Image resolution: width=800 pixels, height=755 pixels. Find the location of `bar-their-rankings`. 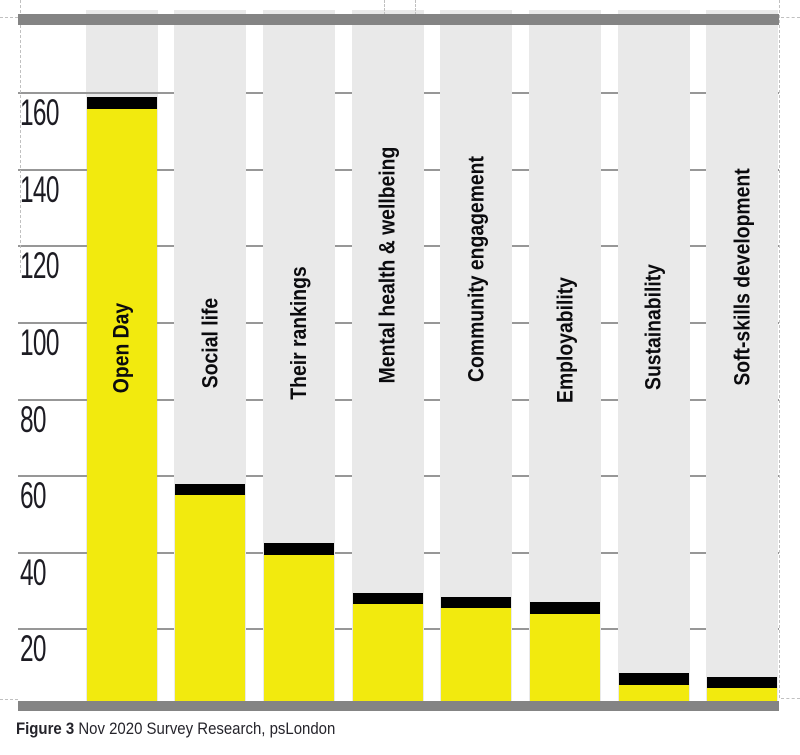

bar-their-rankings is located at coordinates (298, 622).